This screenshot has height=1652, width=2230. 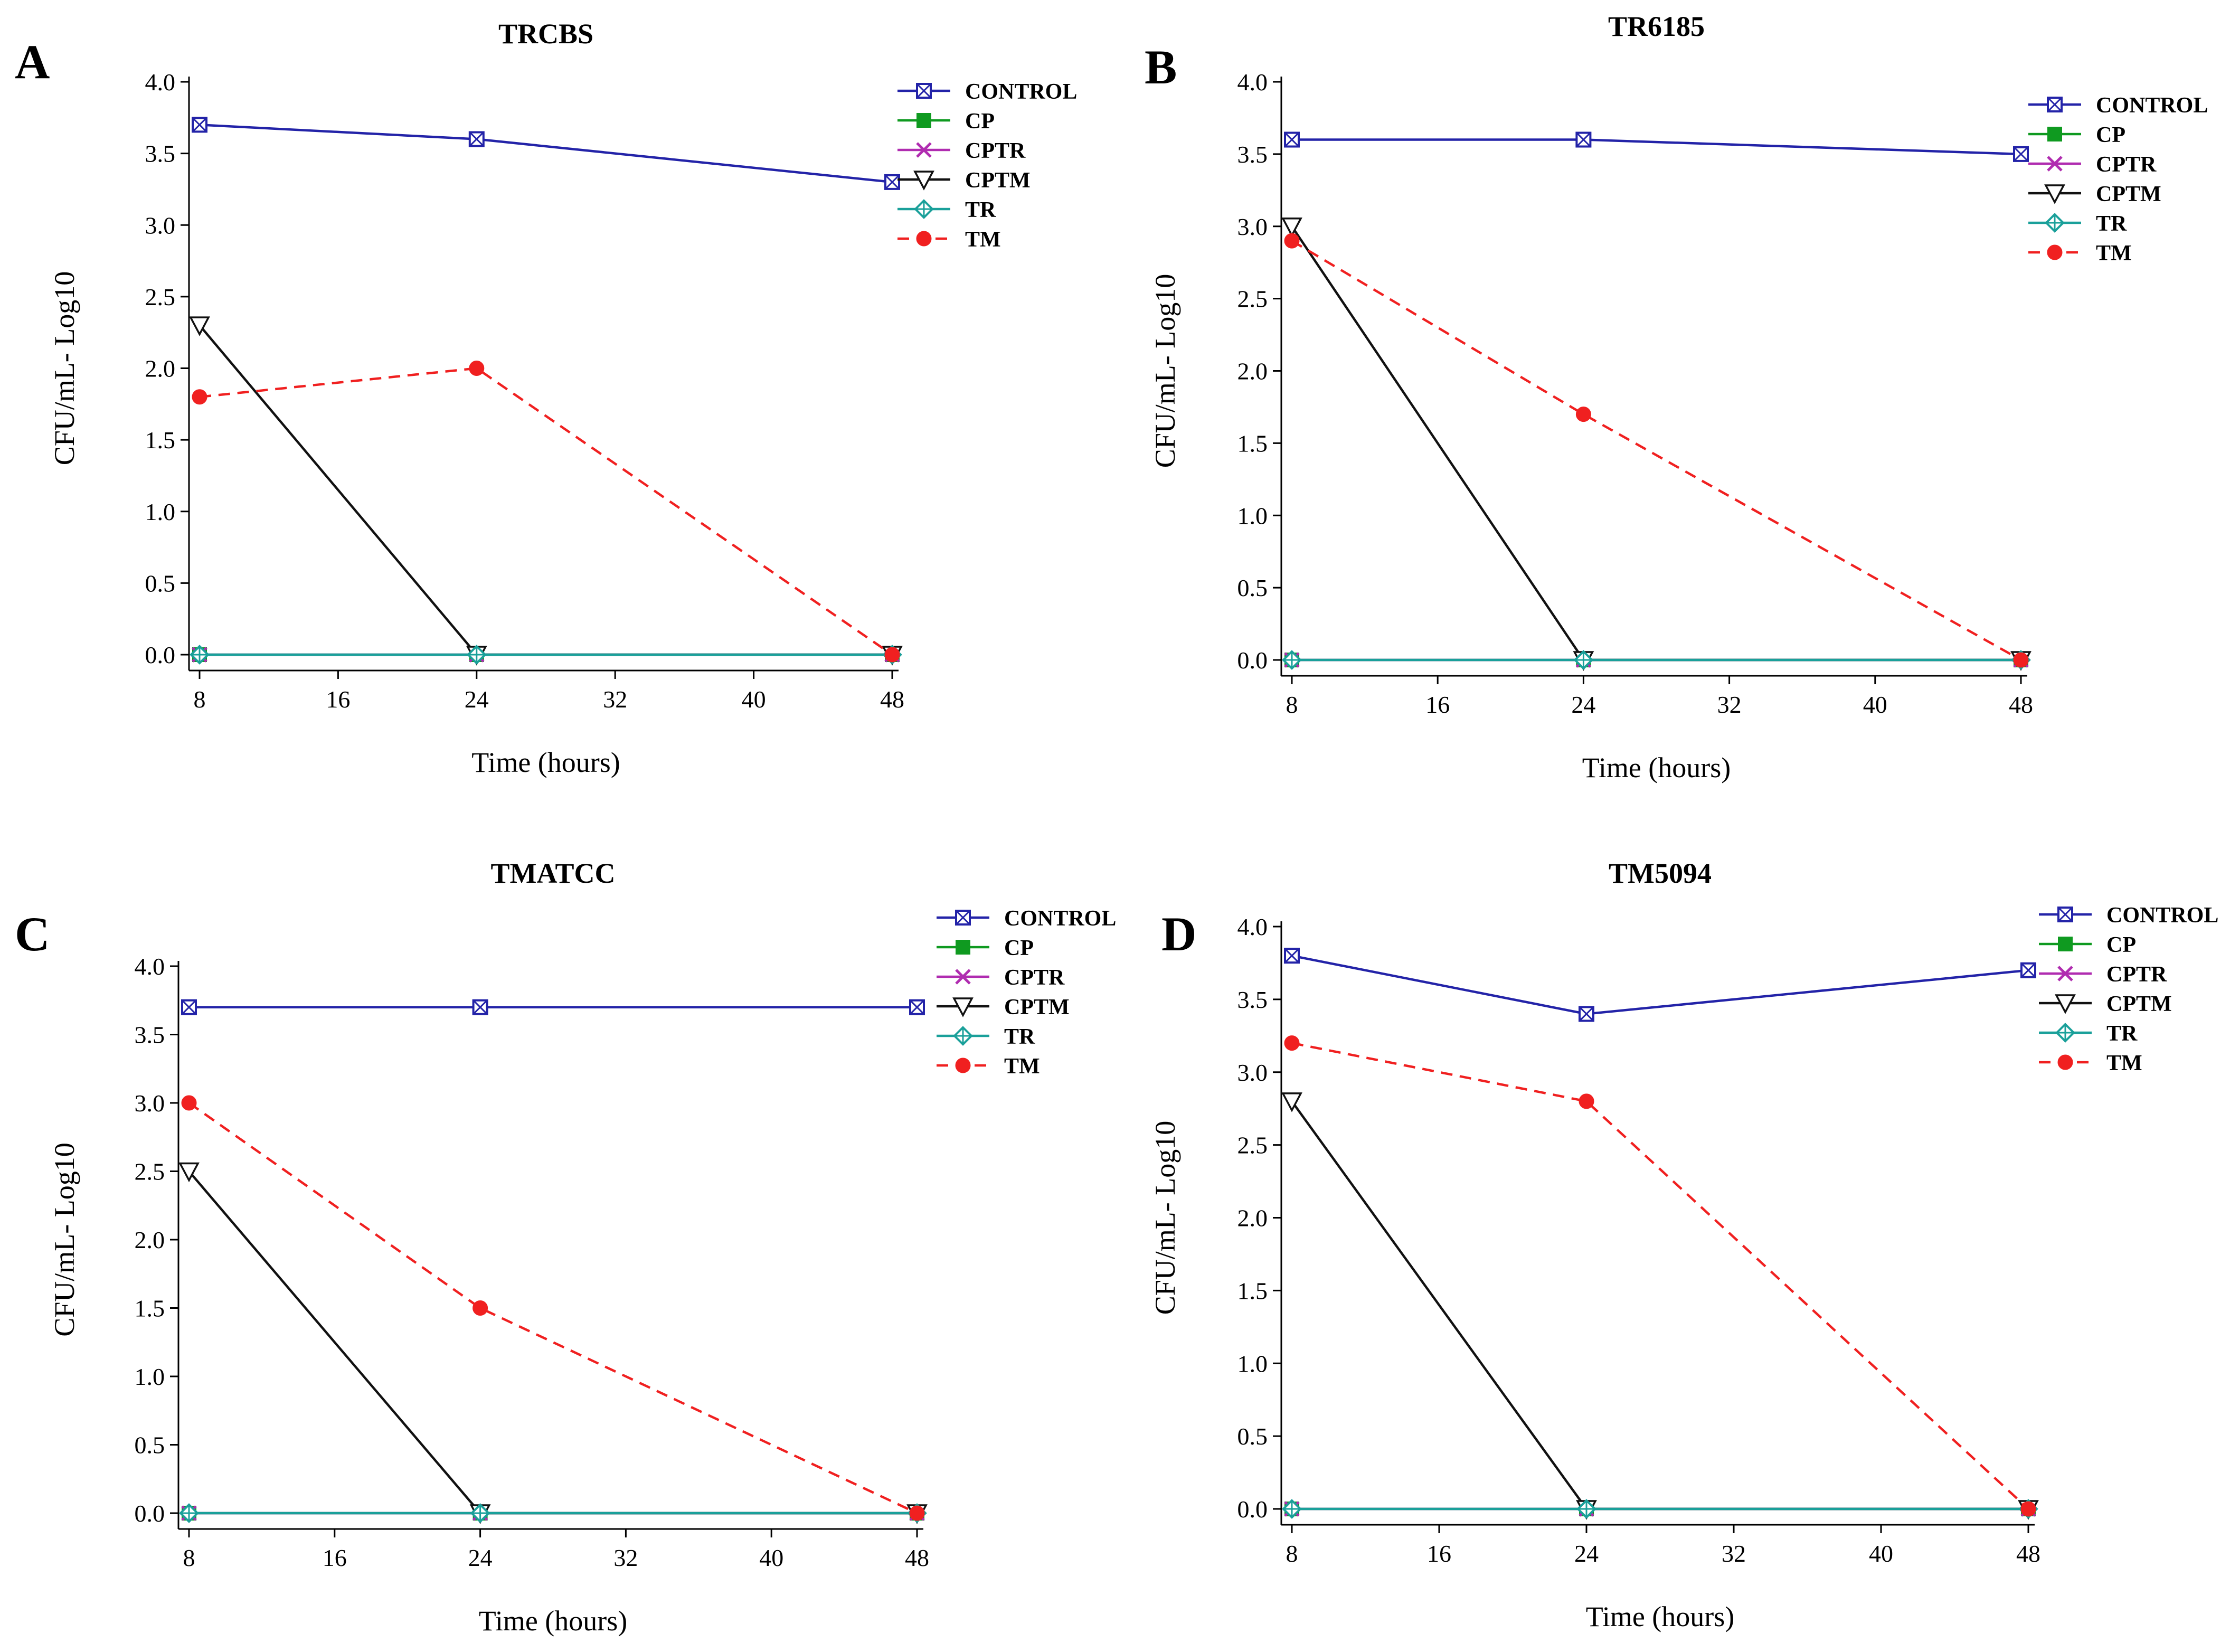 I want to click on panel-d-title: TM5094, so click(x=1661, y=873).